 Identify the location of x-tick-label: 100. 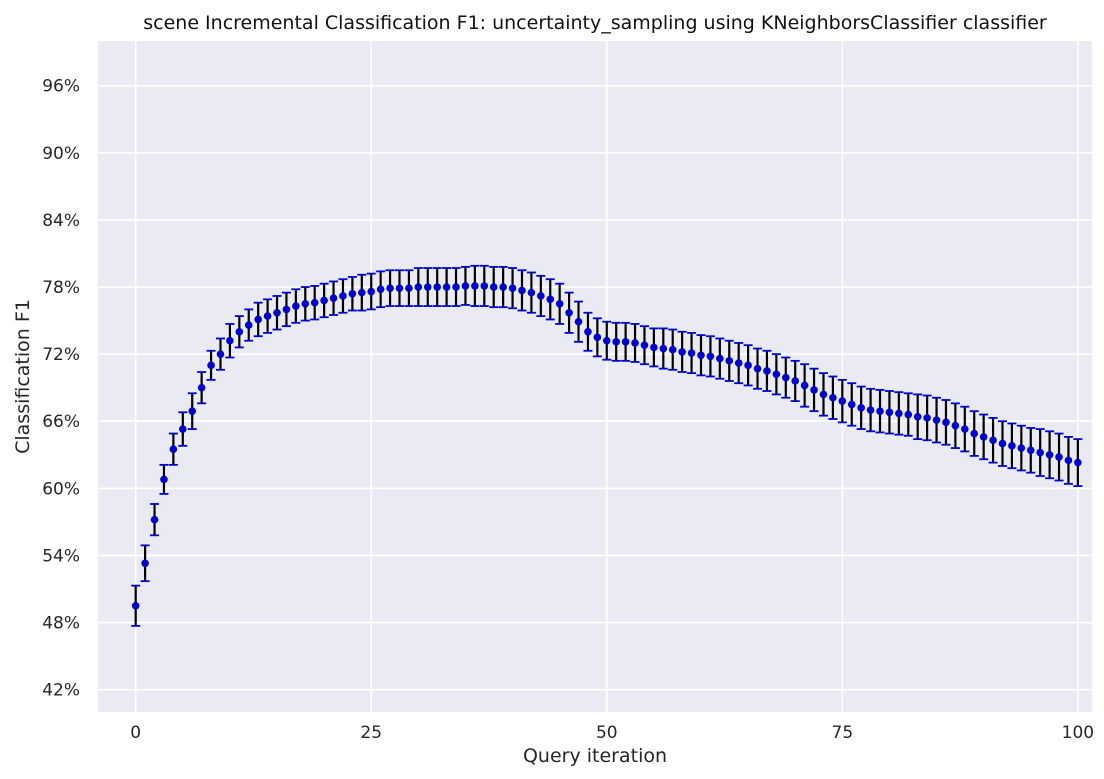
(1078, 733).